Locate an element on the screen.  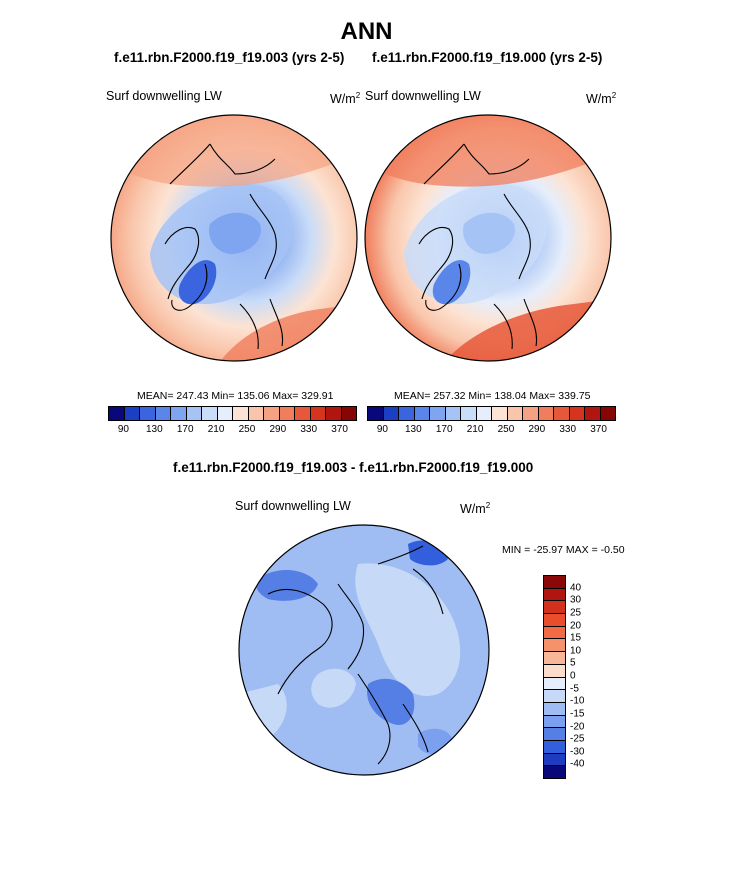
colorbar-tick-label: -40 is located at coordinates (577, 764).